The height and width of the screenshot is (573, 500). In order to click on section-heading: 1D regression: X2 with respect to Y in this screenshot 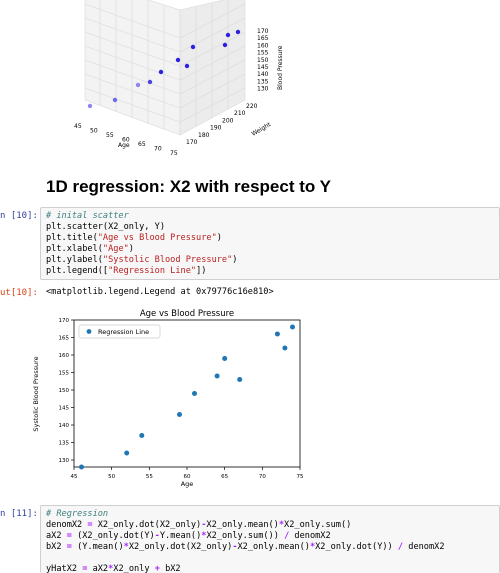, I will do `click(188, 186)`.